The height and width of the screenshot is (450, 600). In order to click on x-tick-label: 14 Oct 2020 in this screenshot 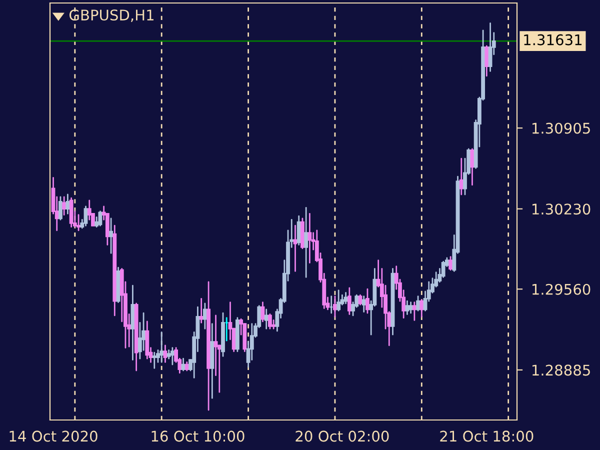, I will do `click(54, 436)`.